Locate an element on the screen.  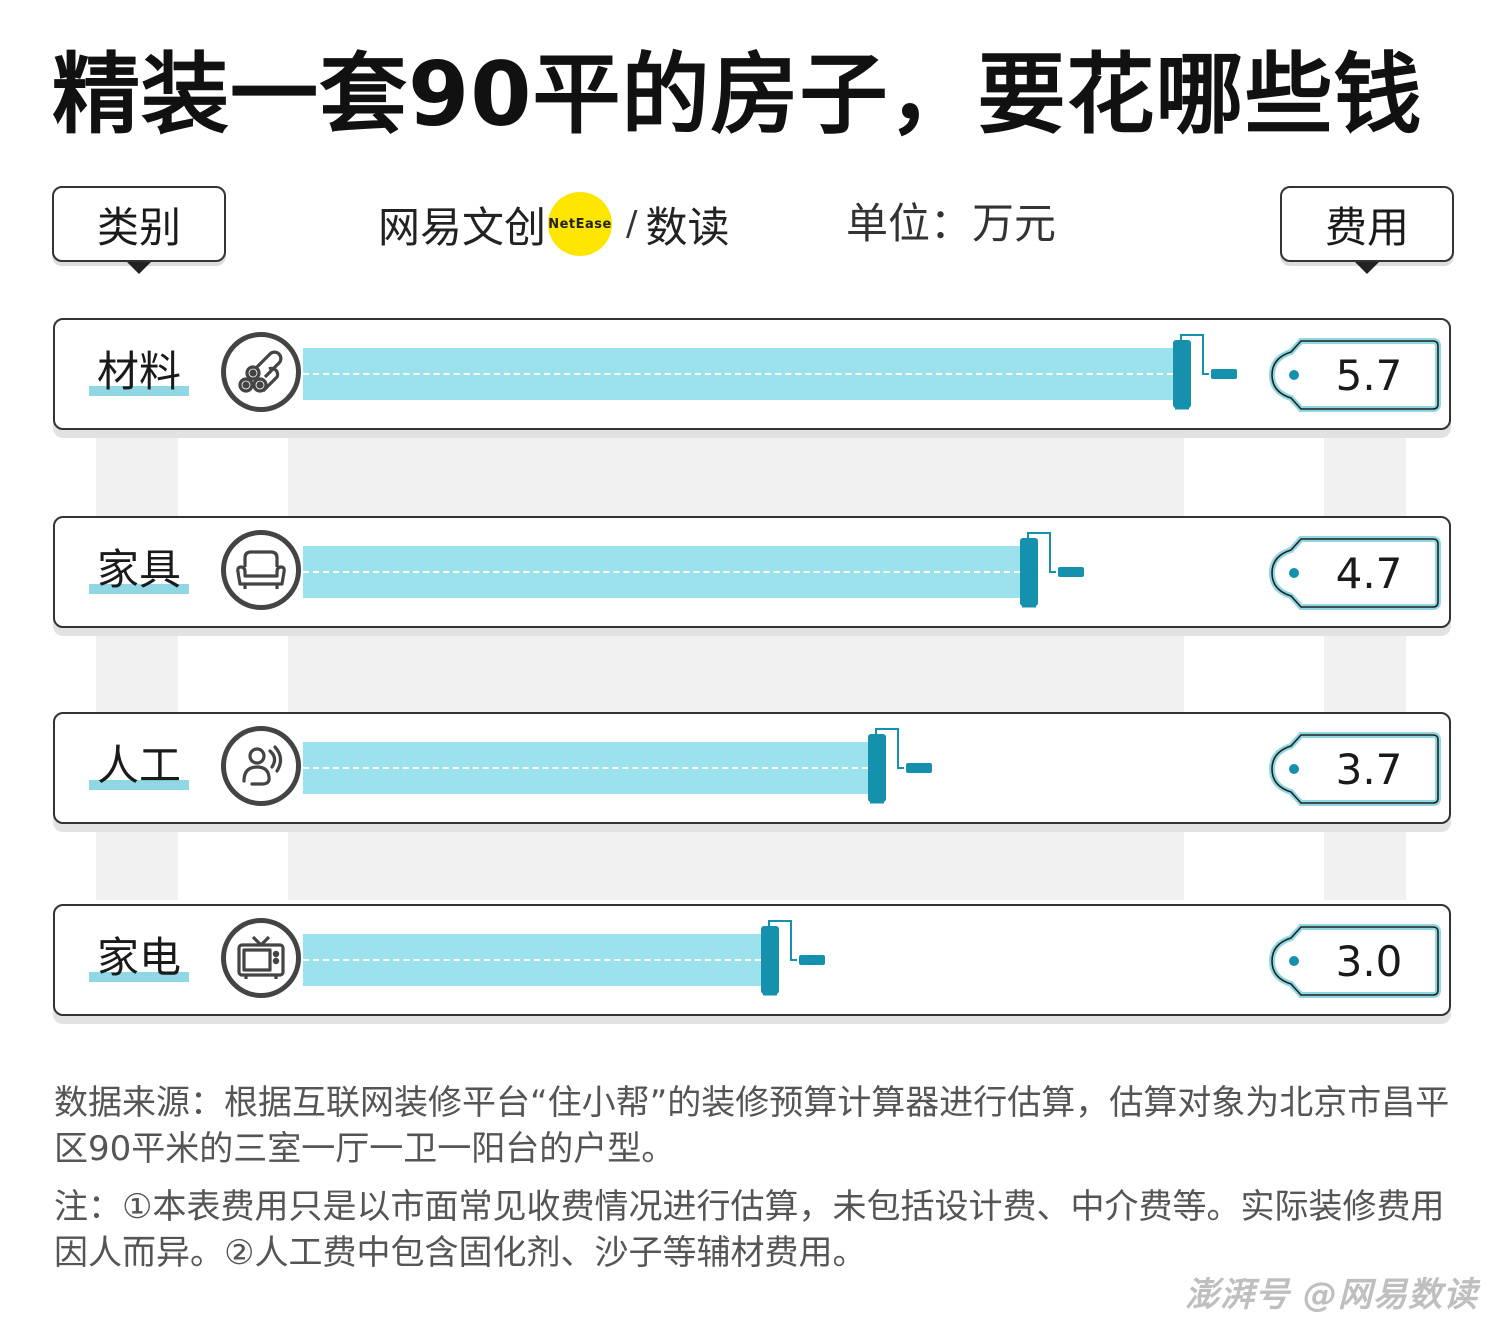
pipes-icon is located at coordinates (261, 372).